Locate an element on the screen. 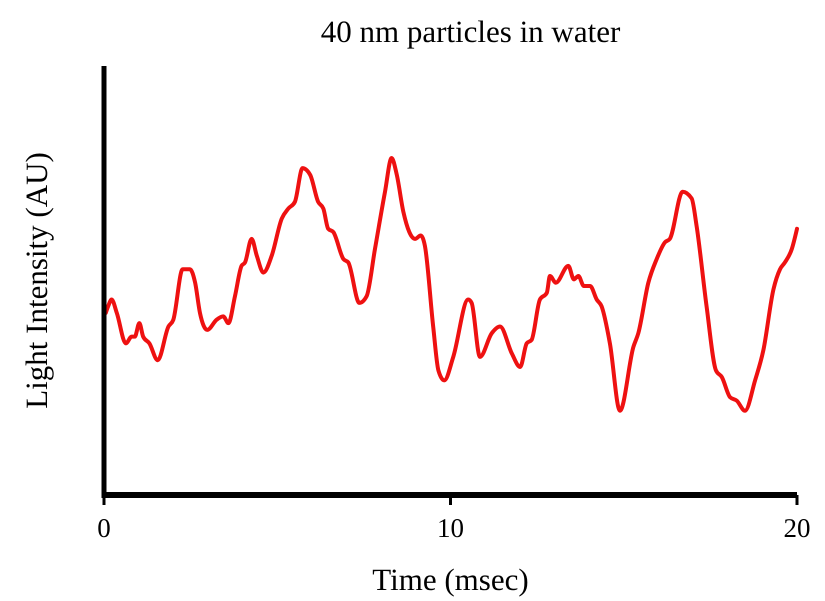  x-axis-title: Time (msec) is located at coordinates (450, 579).